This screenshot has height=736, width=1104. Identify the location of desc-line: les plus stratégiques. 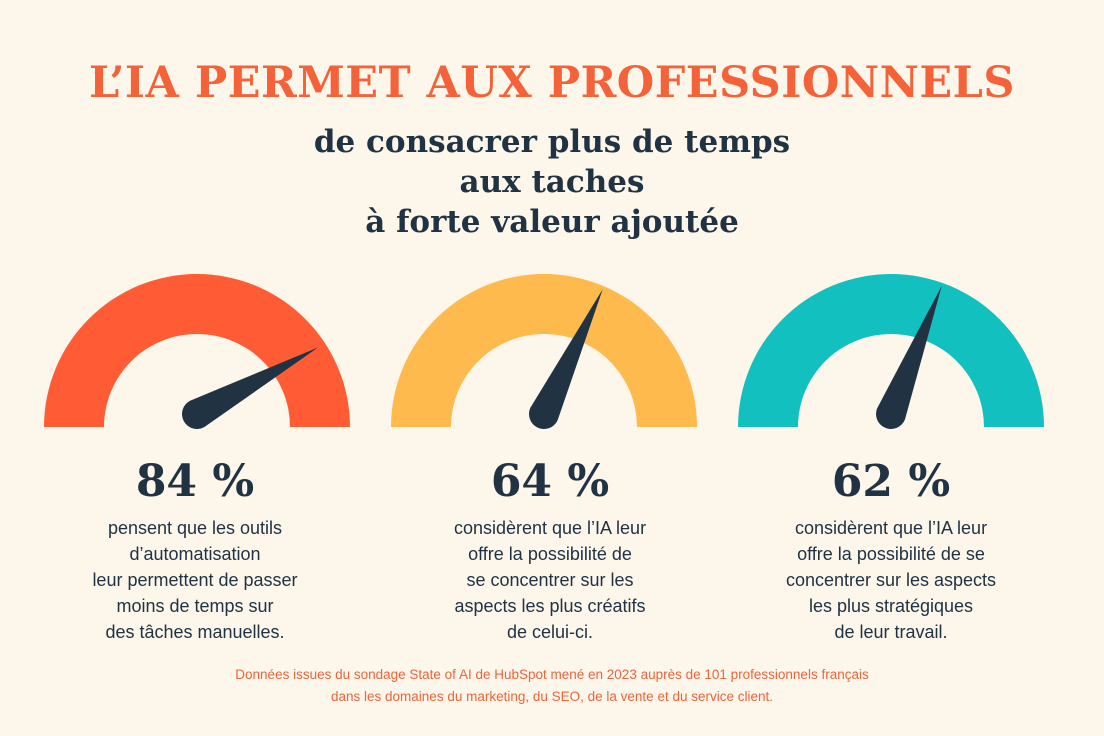
(891, 606).